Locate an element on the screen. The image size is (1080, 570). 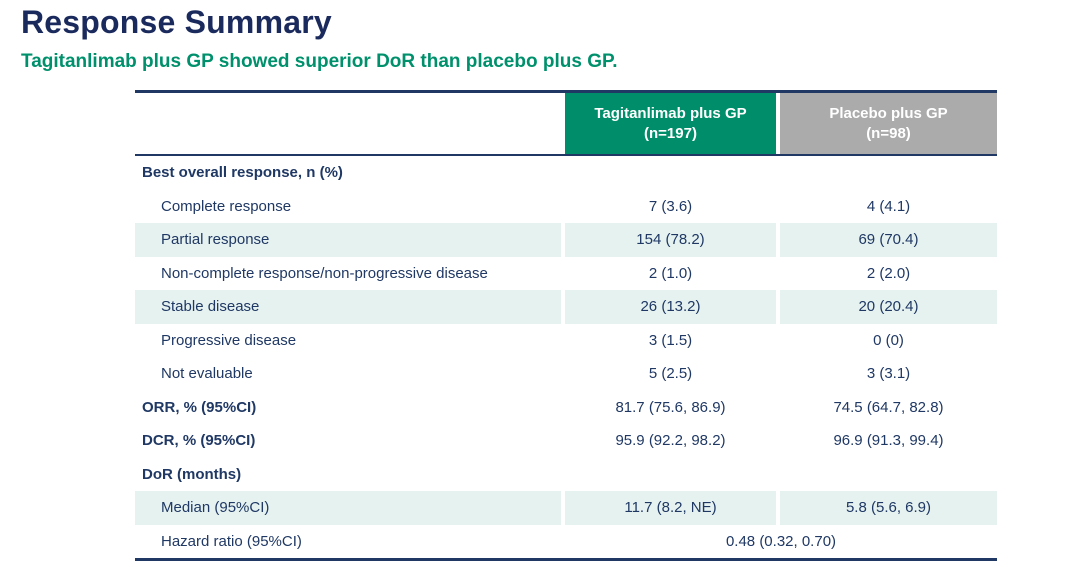
value-tagitanlimab: 81.7 (75.6, 86.9) is located at coordinates (668, 407).